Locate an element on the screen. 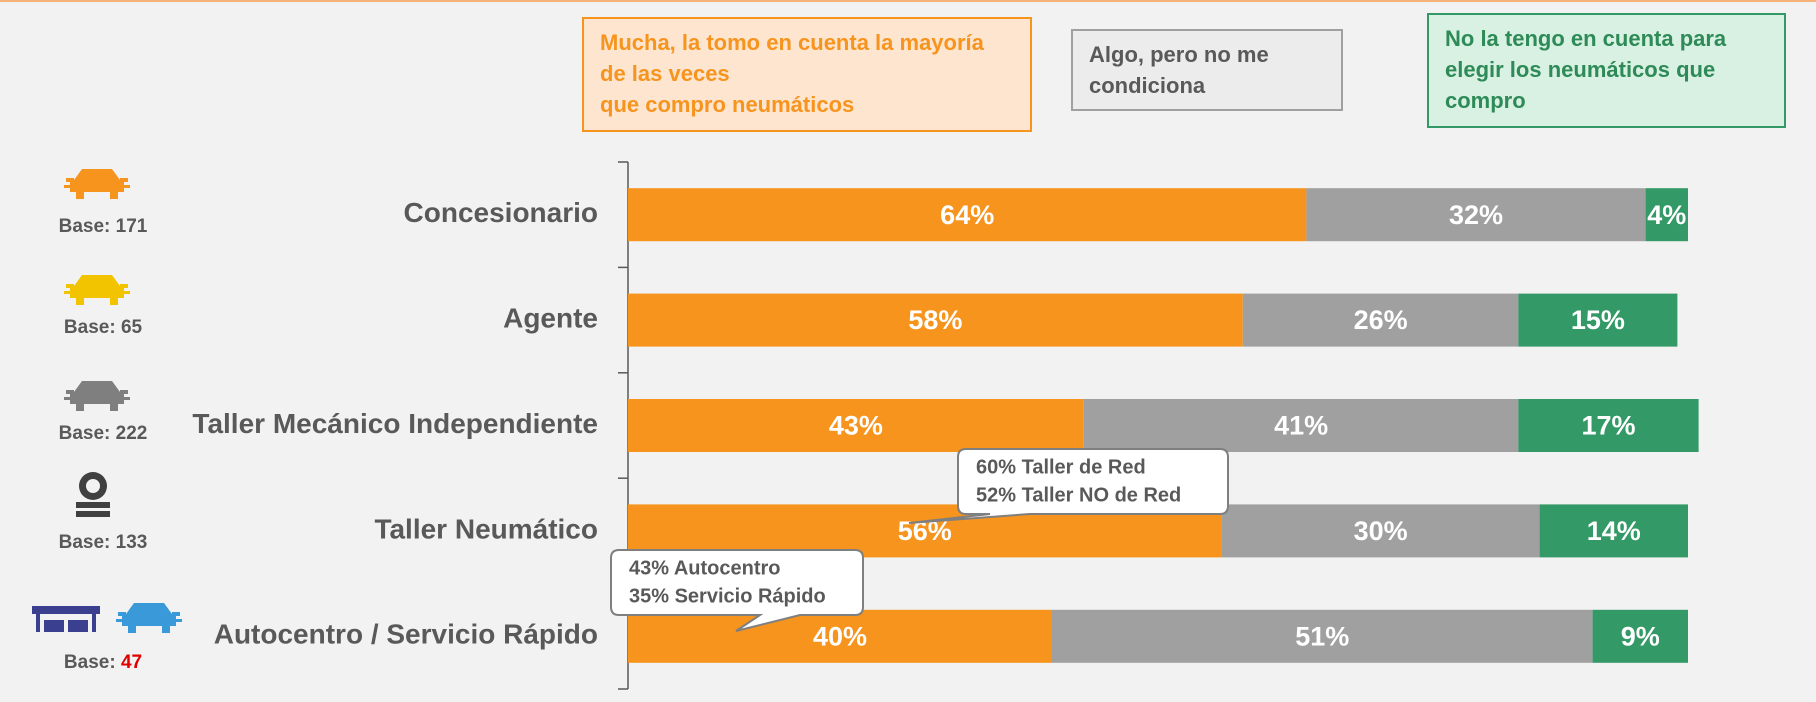 Image resolution: width=1816 pixels, height=702 pixels. value-label: 14% is located at coordinates (1614, 531).